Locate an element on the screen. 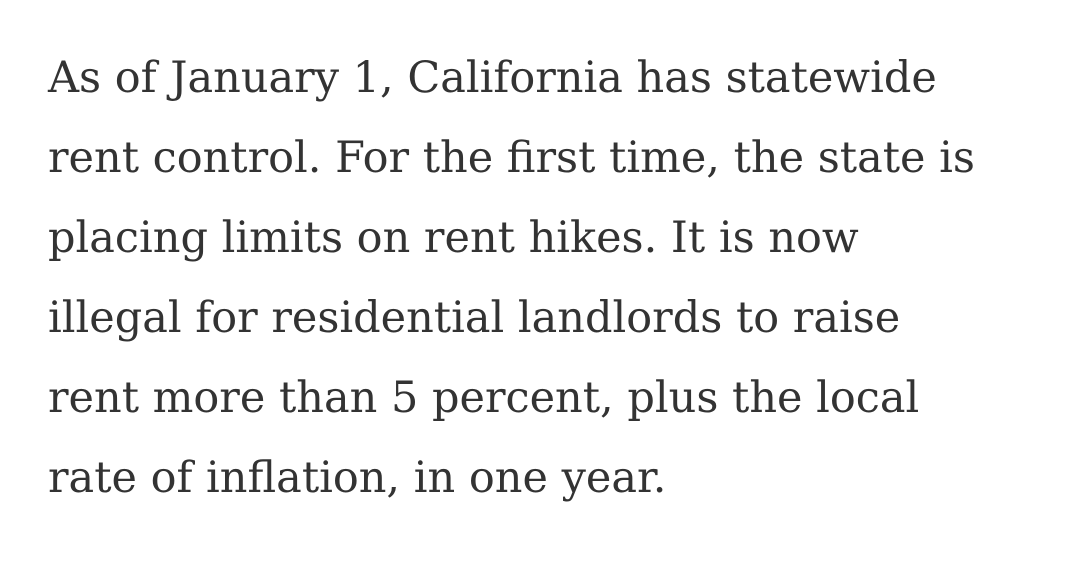  paragraph-line: rent more than 5 percent, plus the local is located at coordinates (484, 398).